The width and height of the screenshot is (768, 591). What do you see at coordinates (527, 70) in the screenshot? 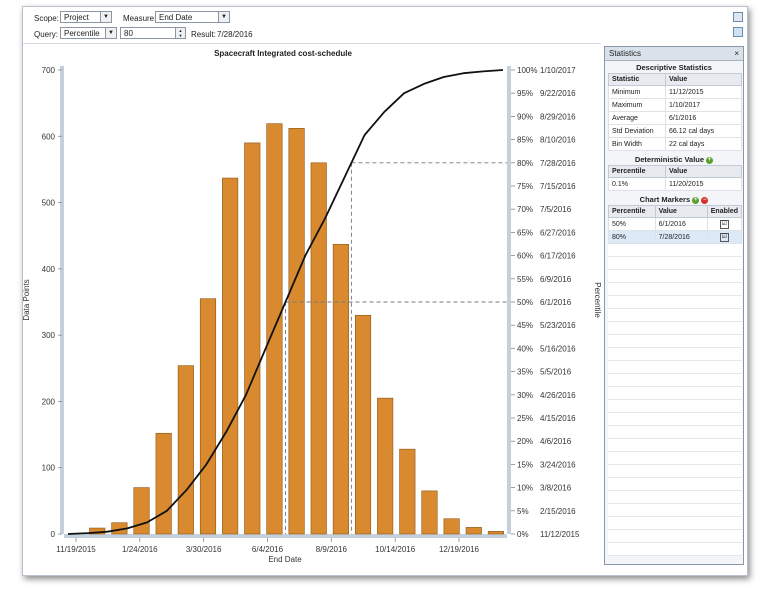
I see `right-tick-percent: 100%` at bounding box center [527, 70].